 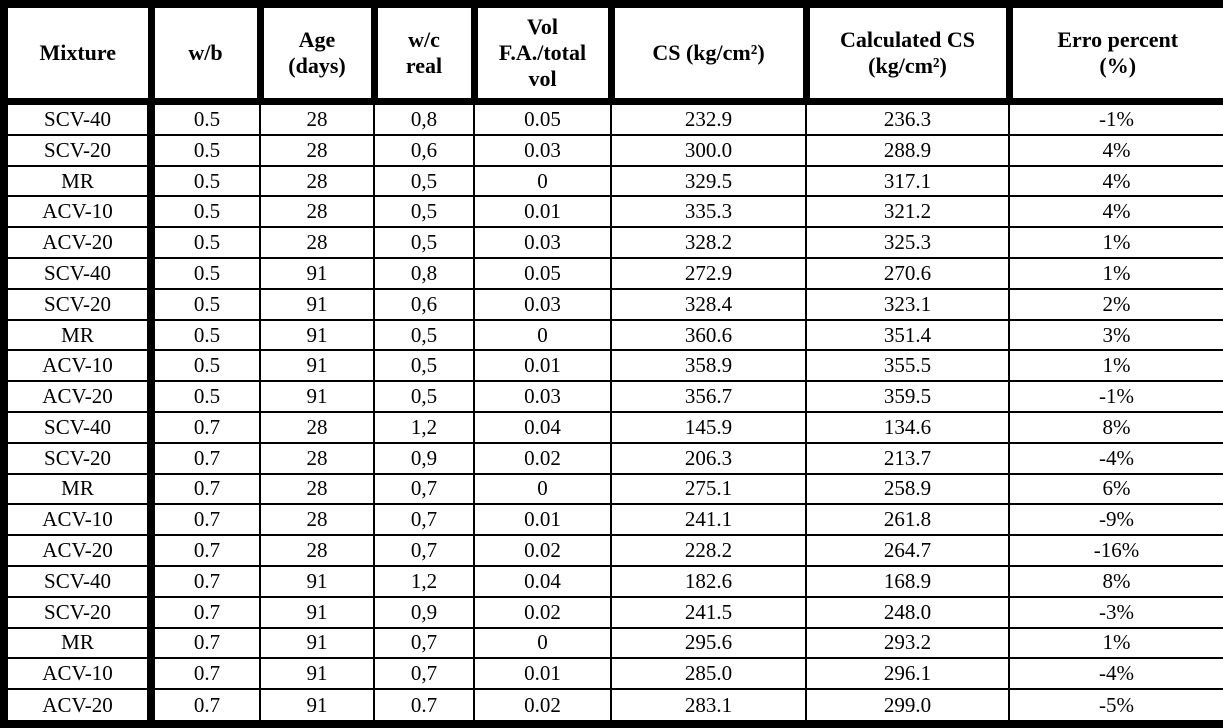 I want to click on cell-cs: 182.6, so click(x=708, y=581).